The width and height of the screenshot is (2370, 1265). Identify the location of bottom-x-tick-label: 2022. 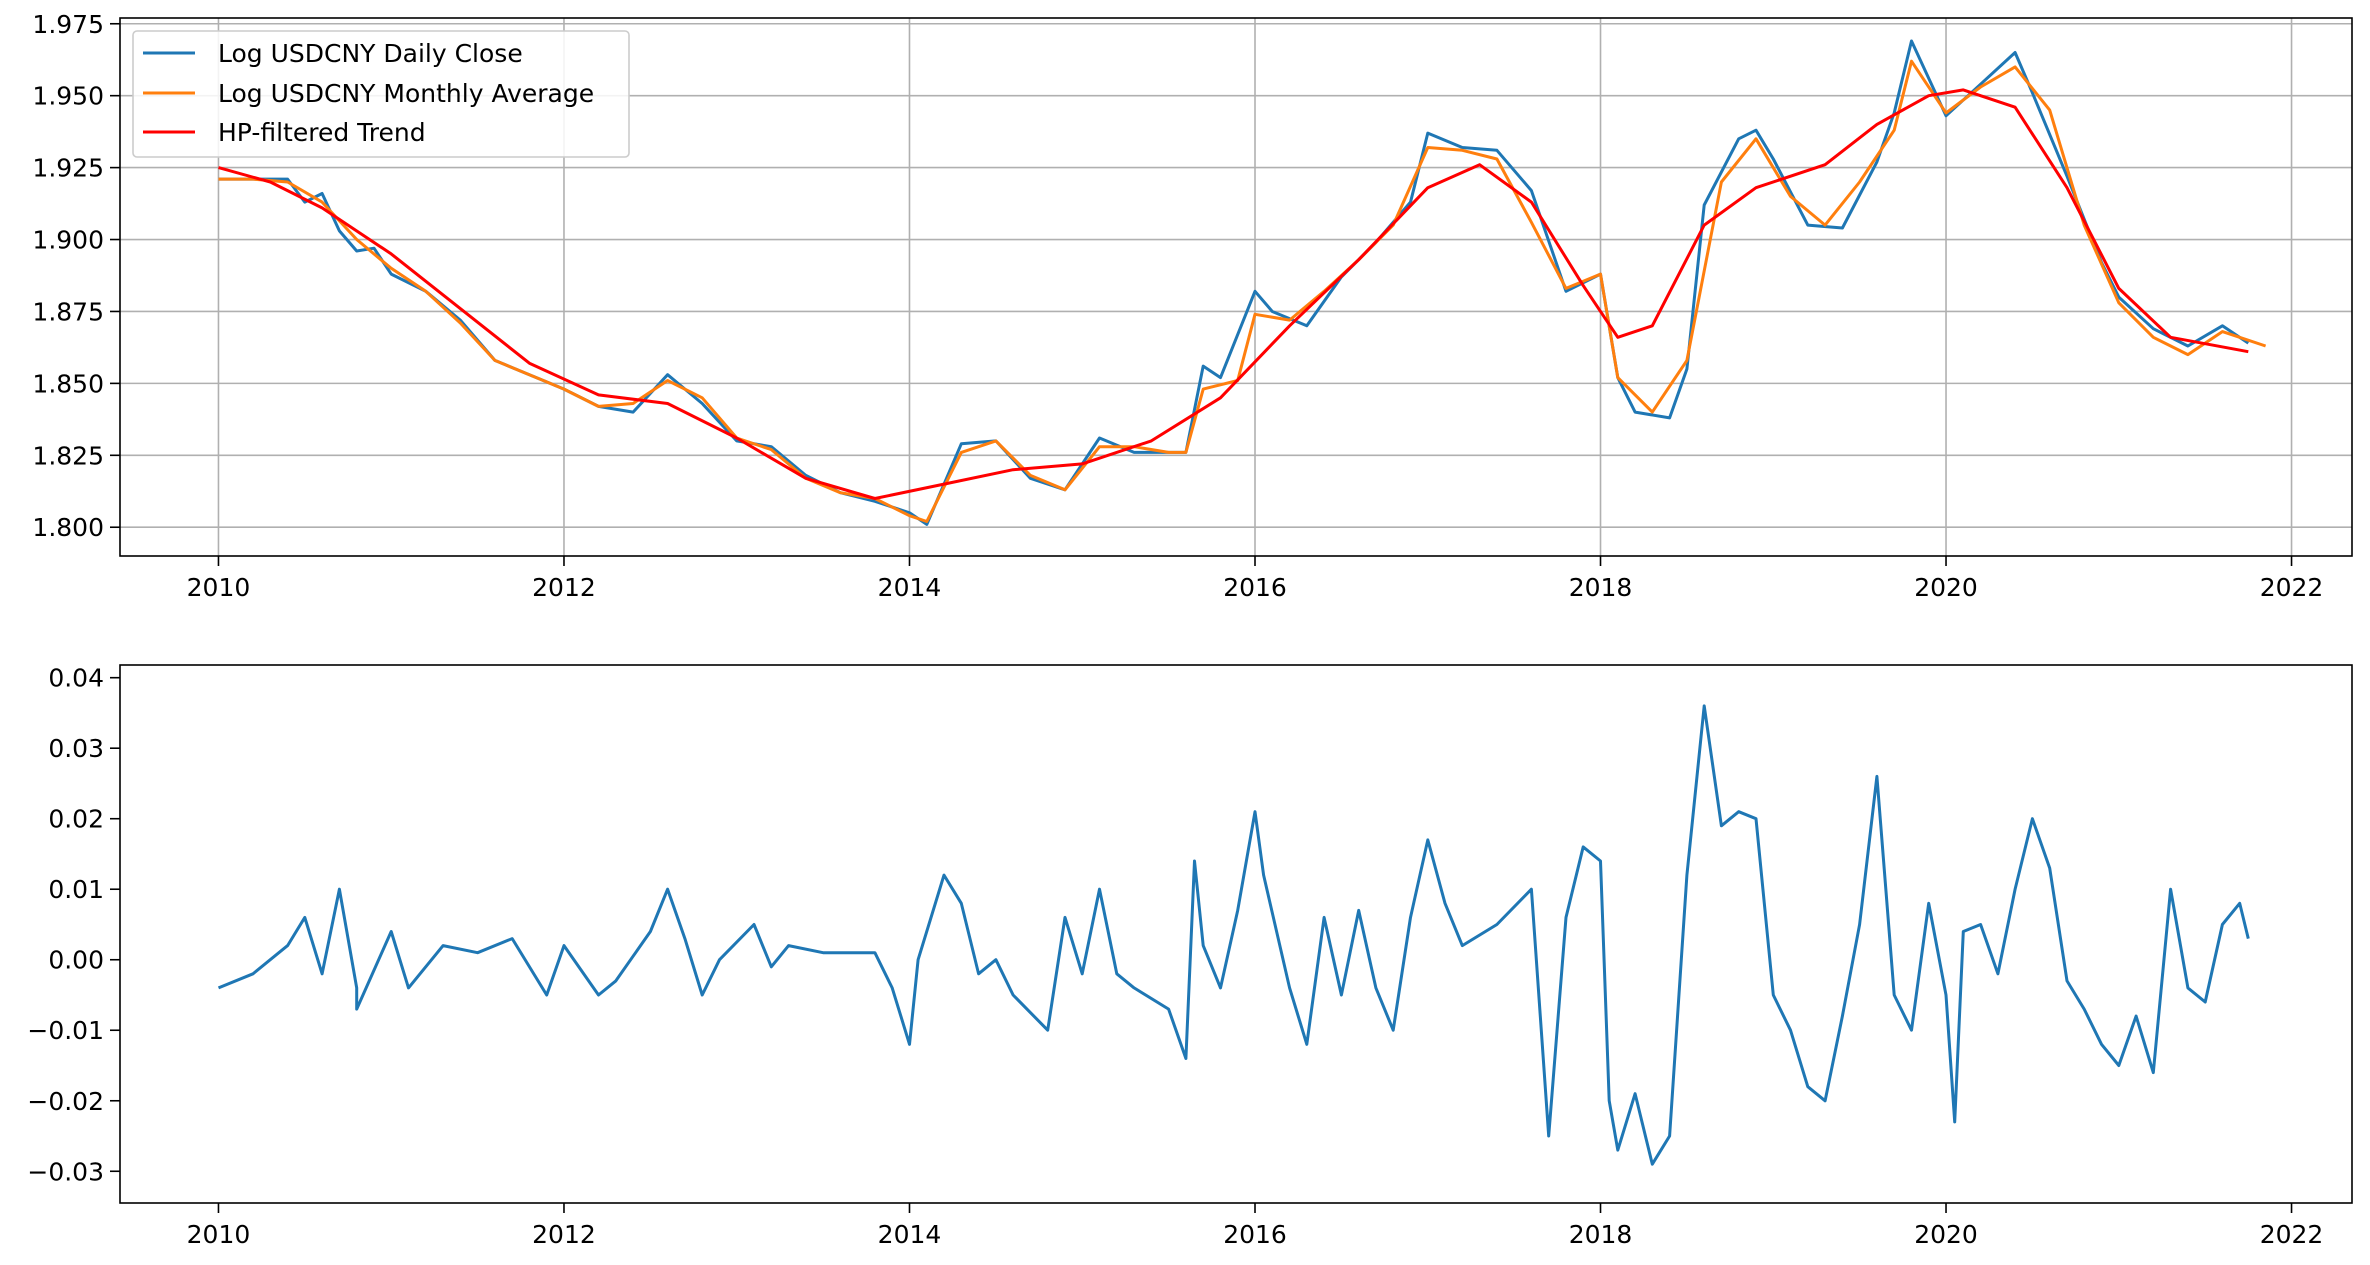
(2292, 1234).